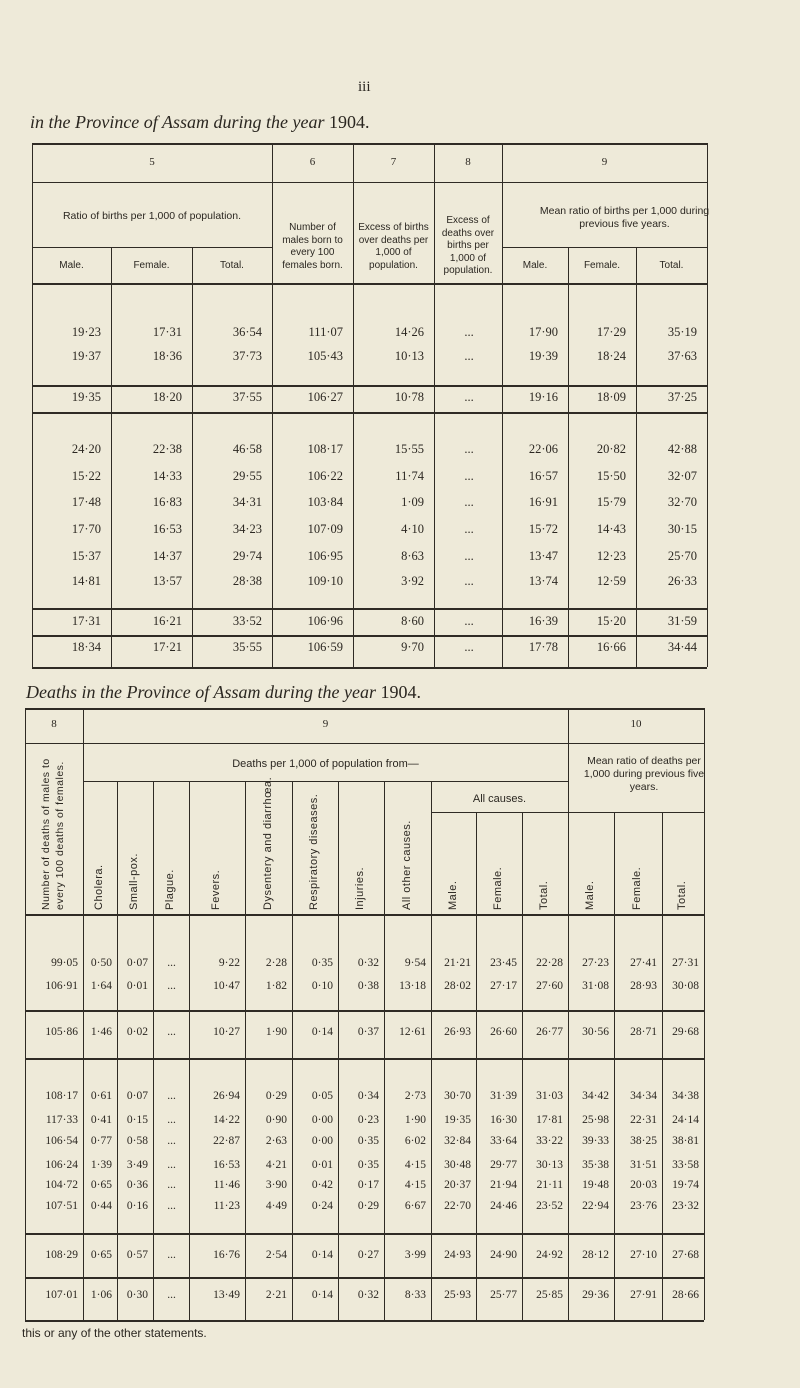 This screenshot has width=800, height=1388. I want to click on table-cell: 26·77, so click(549, 1032).